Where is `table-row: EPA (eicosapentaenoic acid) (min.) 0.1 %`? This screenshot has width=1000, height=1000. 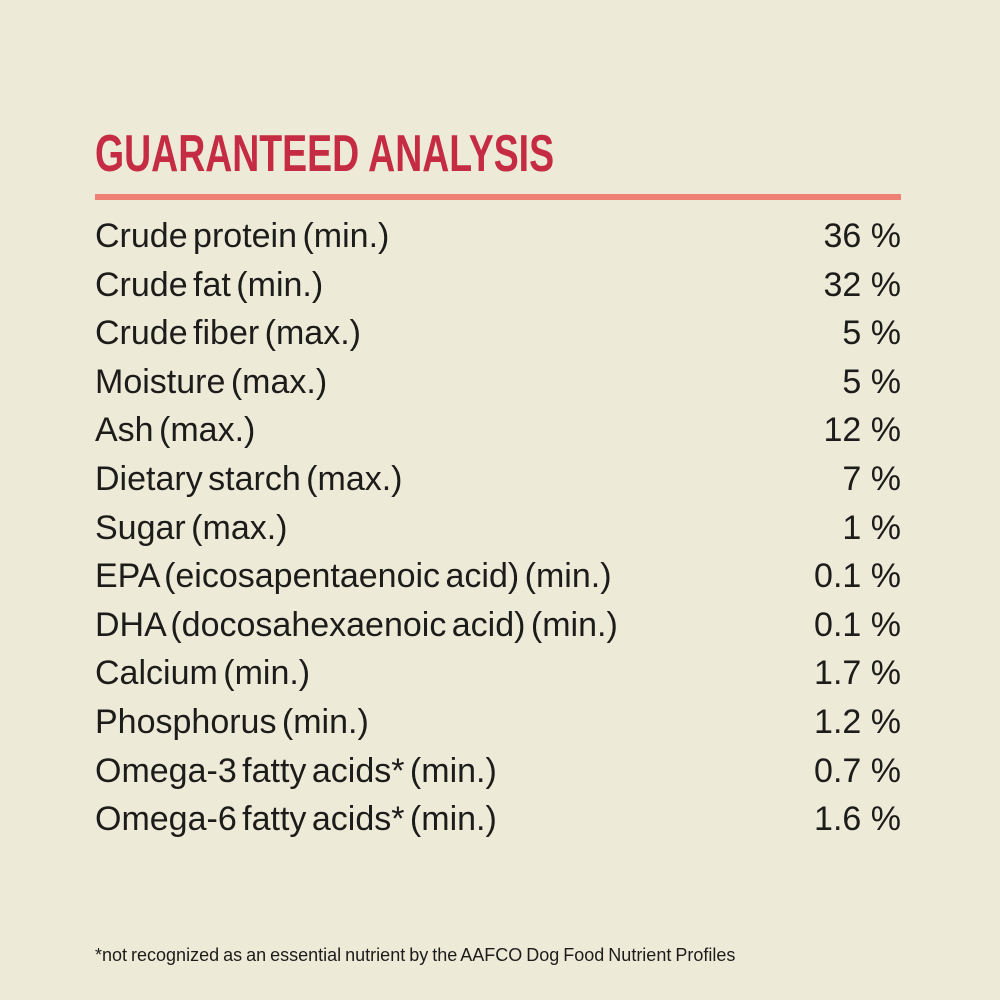
table-row: EPA (eicosapentaenoic acid) (min.) 0.1 % is located at coordinates (498, 576).